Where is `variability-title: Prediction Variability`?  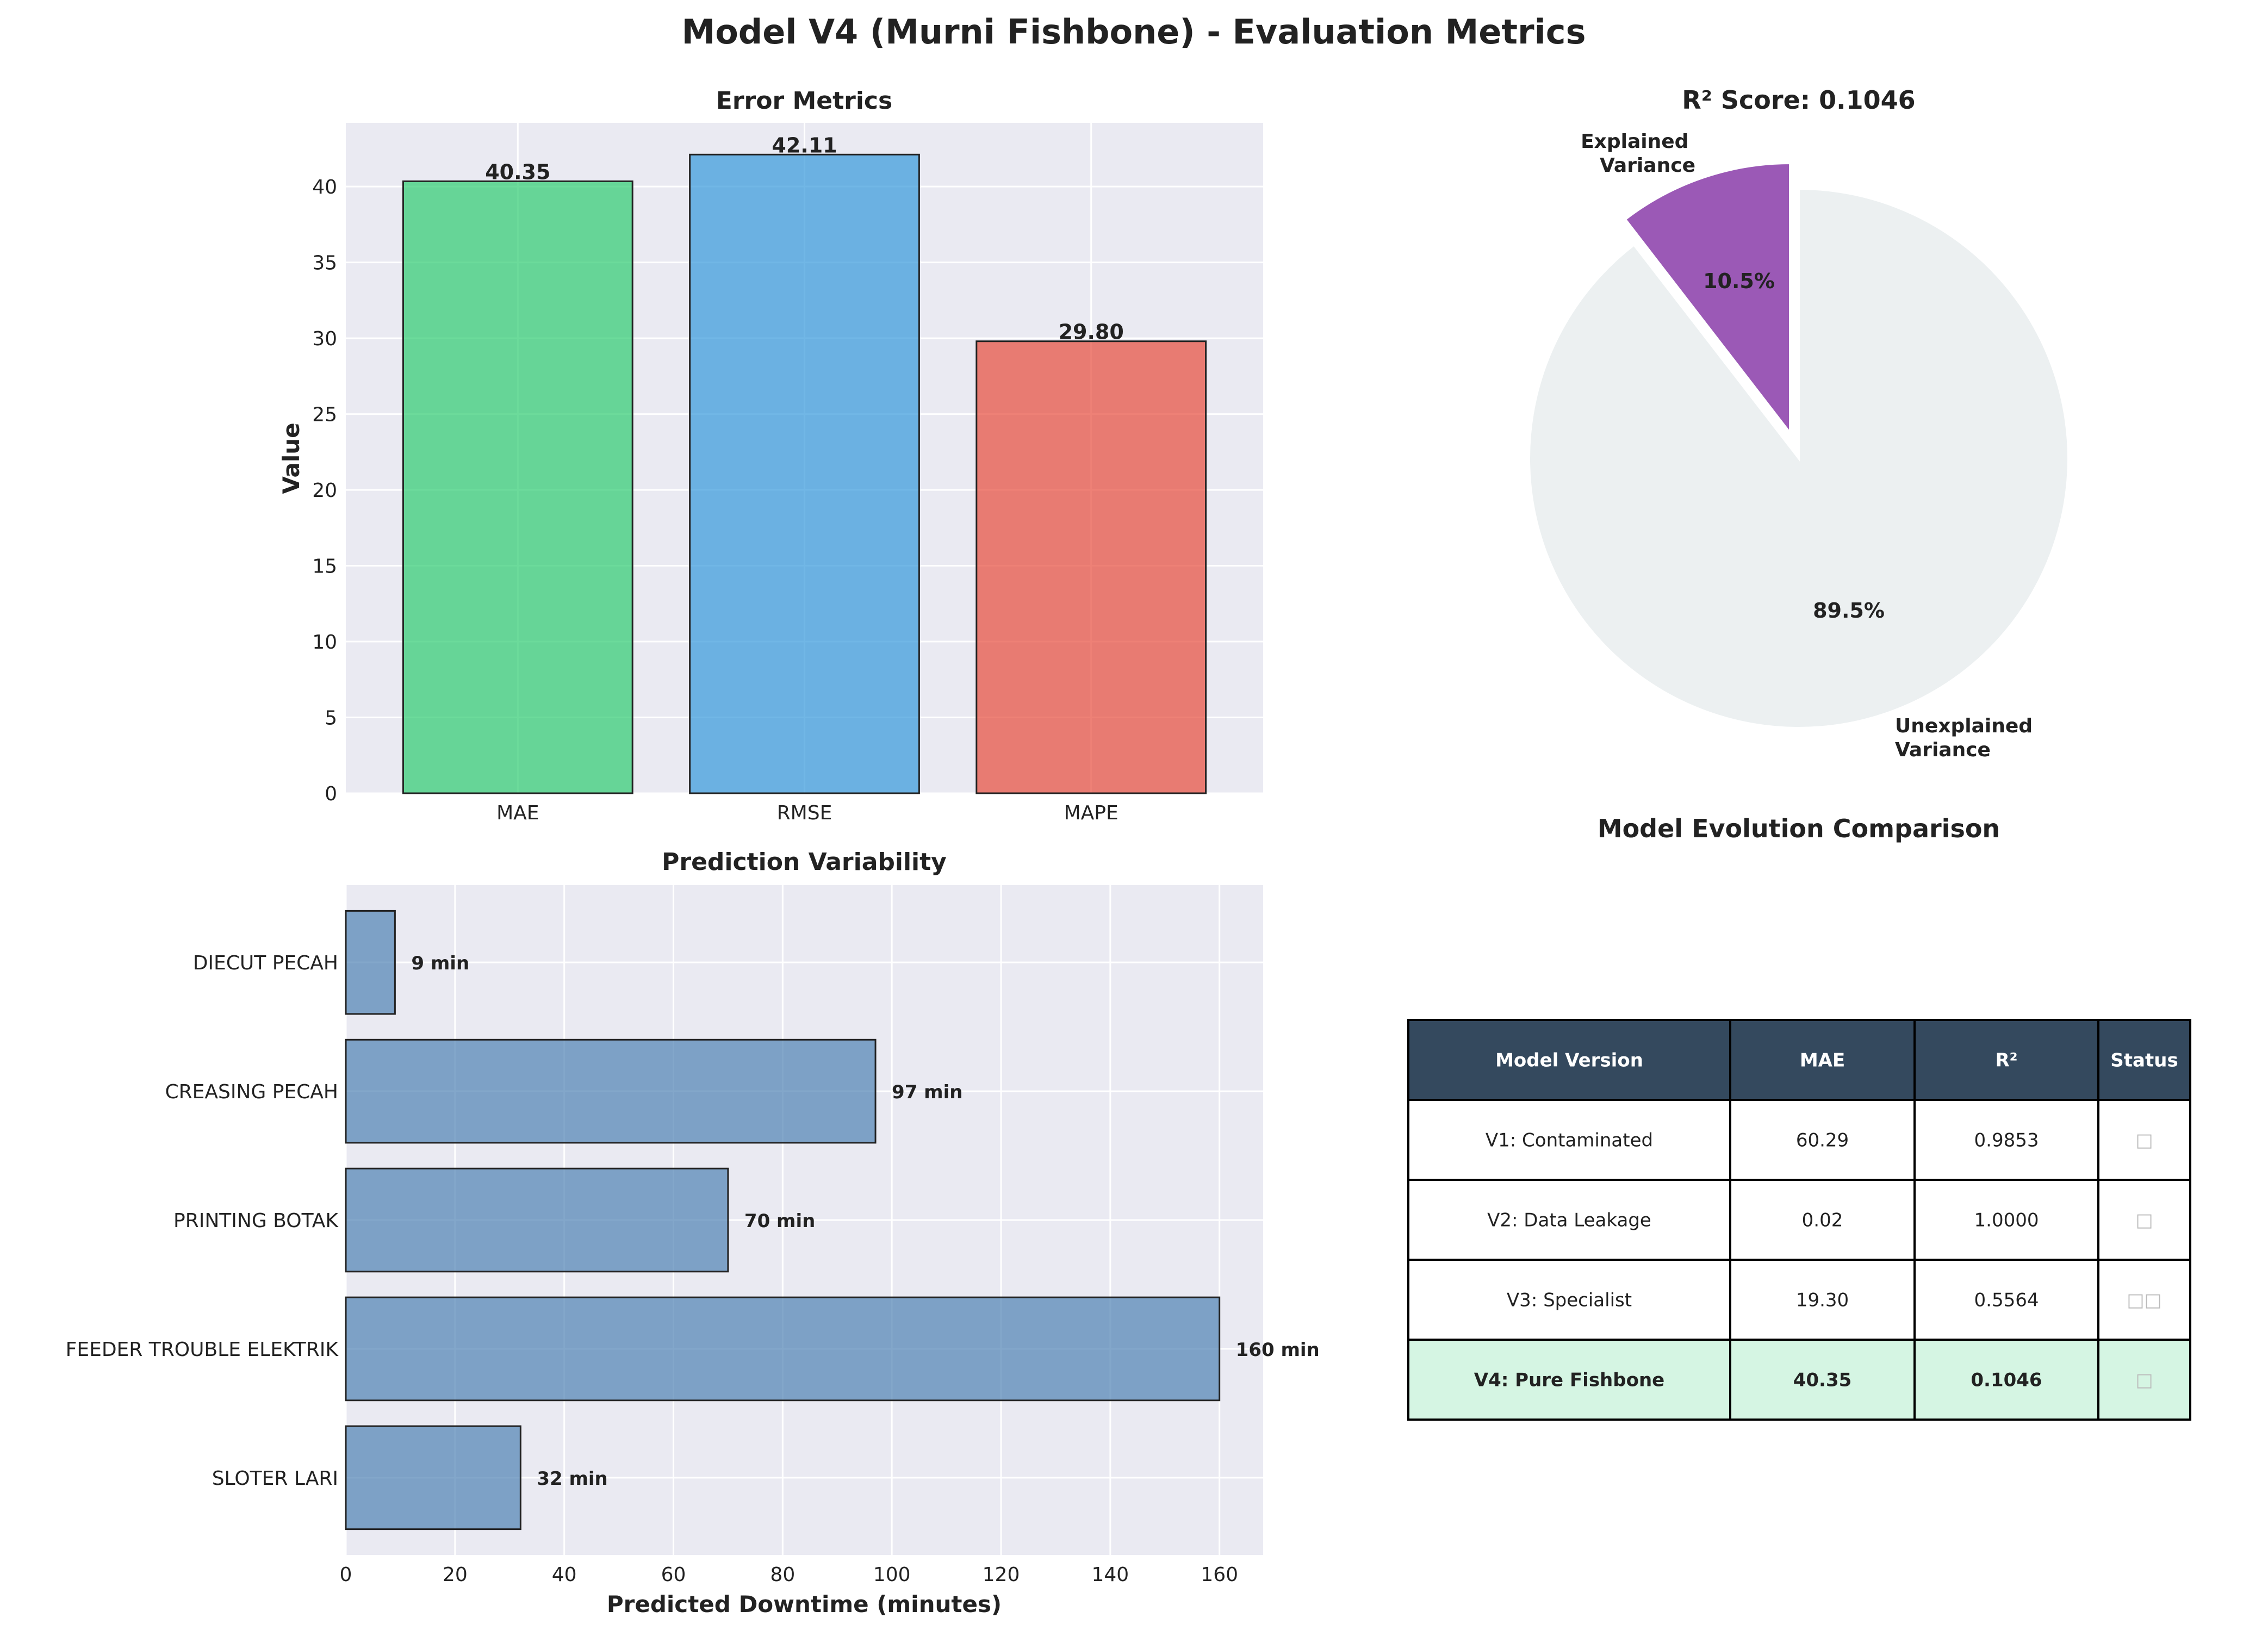
variability-title: Prediction Variability is located at coordinates (805, 862).